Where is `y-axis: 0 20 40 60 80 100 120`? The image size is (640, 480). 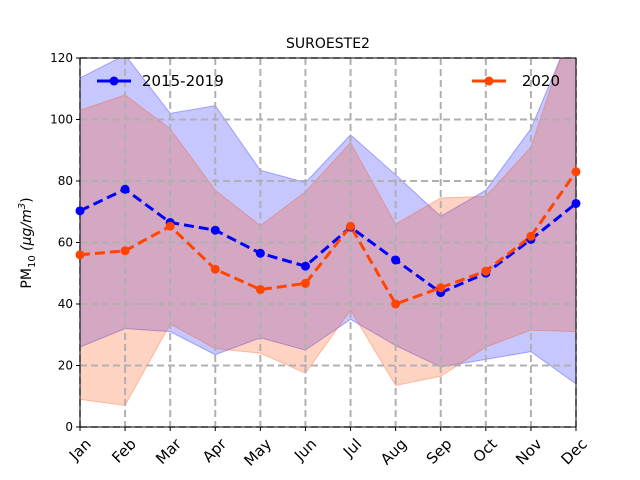 y-axis: 0 20 40 60 80 100 120 is located at coordinates (65, 242).